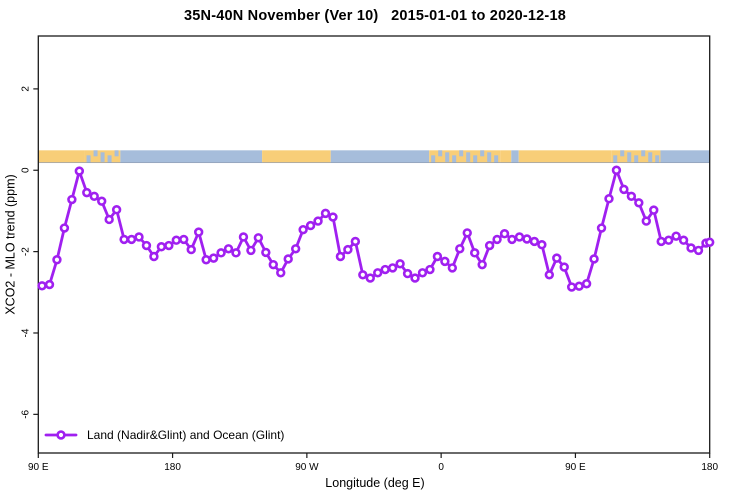 The width and height of the screenshot is (750, 500). I want to click on line-marker-icon, so click(61, 435).